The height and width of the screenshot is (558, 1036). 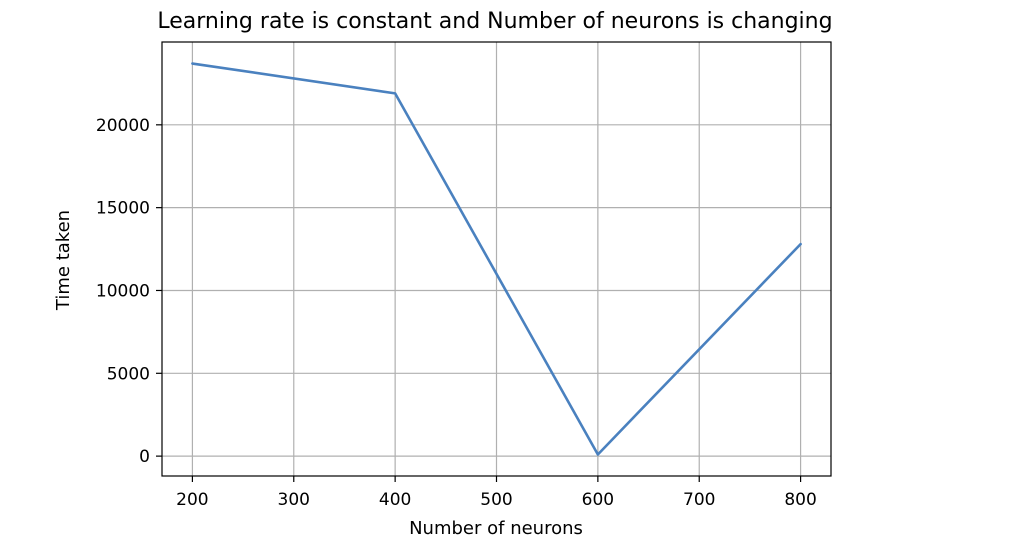 What do you see at coordinates (192, 500) in the screenshot?
I see `x-tick-label: 200` at bounding box center [192, 500].